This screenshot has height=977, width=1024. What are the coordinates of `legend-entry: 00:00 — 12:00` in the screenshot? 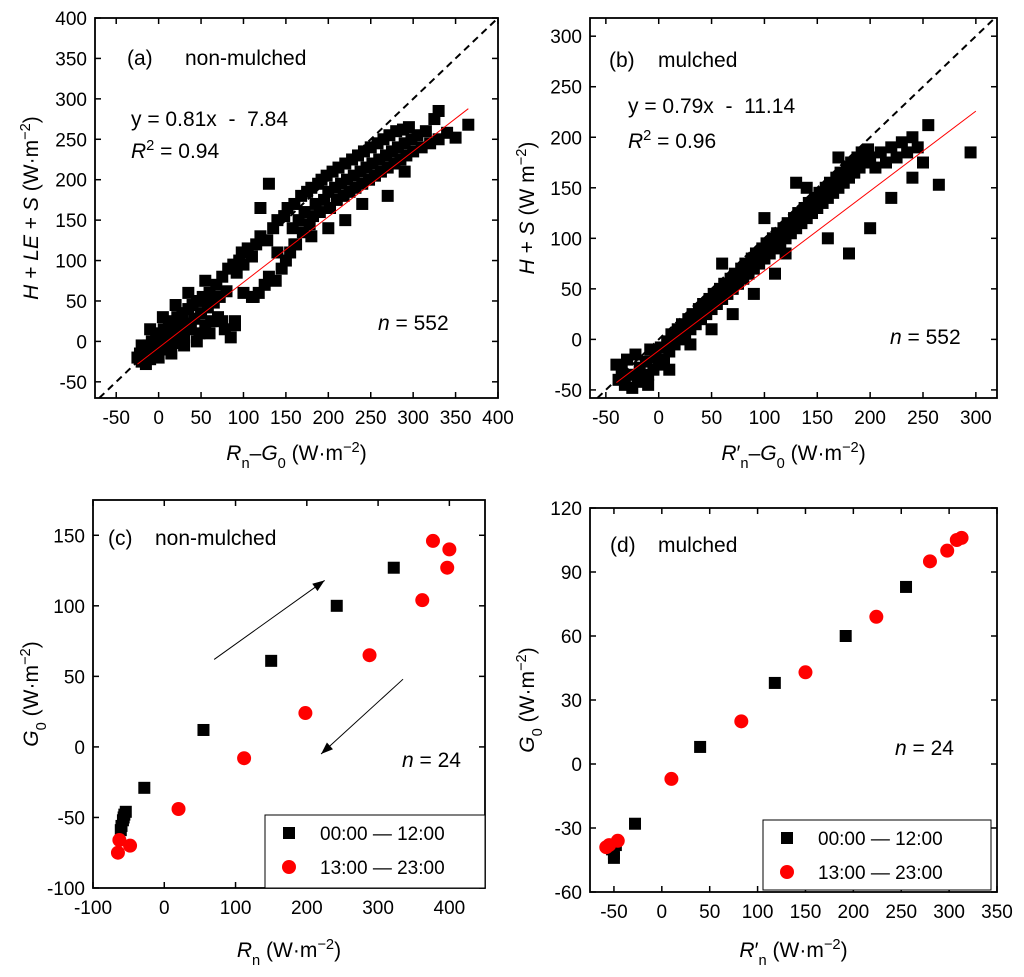 It's located at (880, 839).